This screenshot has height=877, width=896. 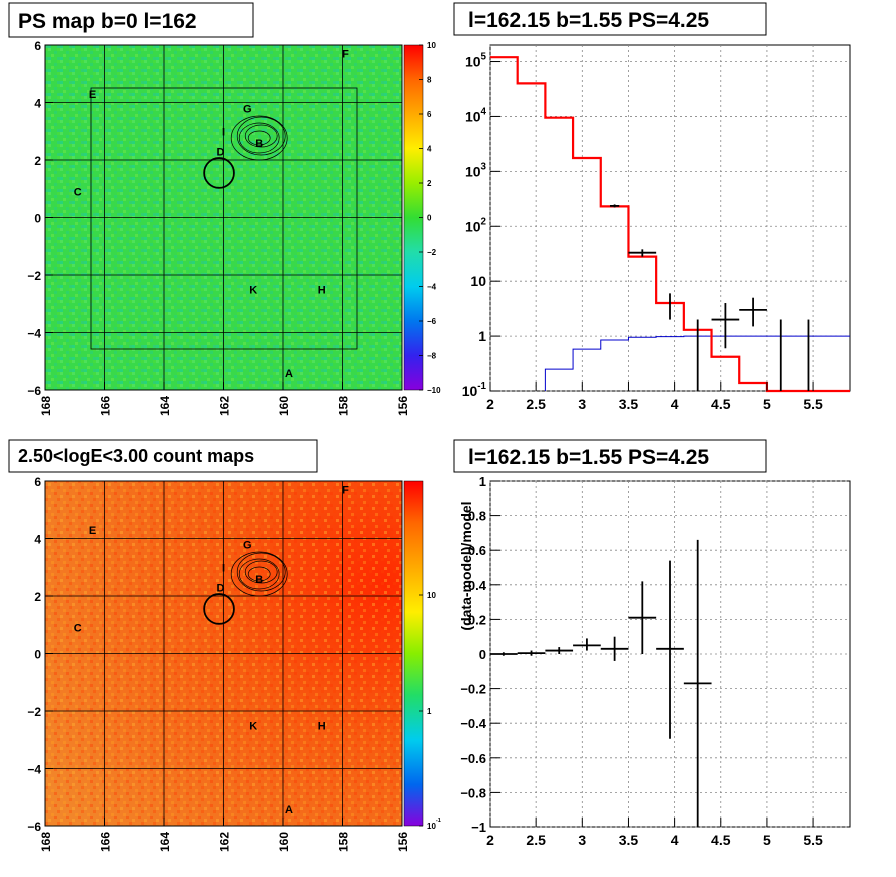 What do you see at coordinates (476, 225) in the screenshot?
I see `spectrum-y-tick-label: 10²` at bounding box center [476, 225].